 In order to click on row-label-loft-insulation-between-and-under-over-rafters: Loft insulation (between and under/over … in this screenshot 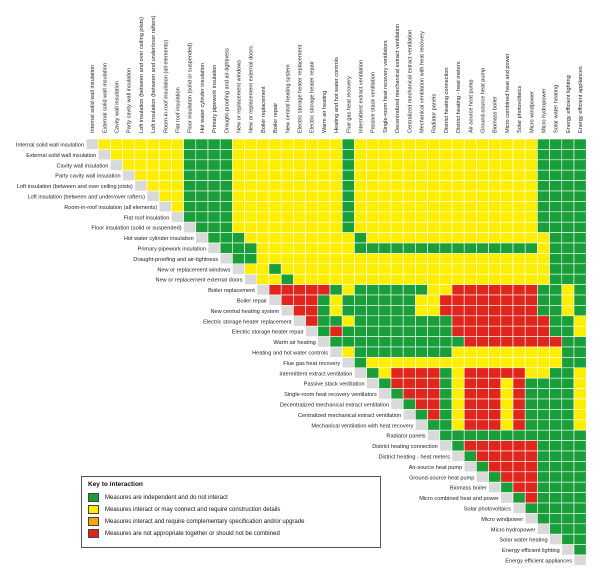, I will do `click(86, 197)`.